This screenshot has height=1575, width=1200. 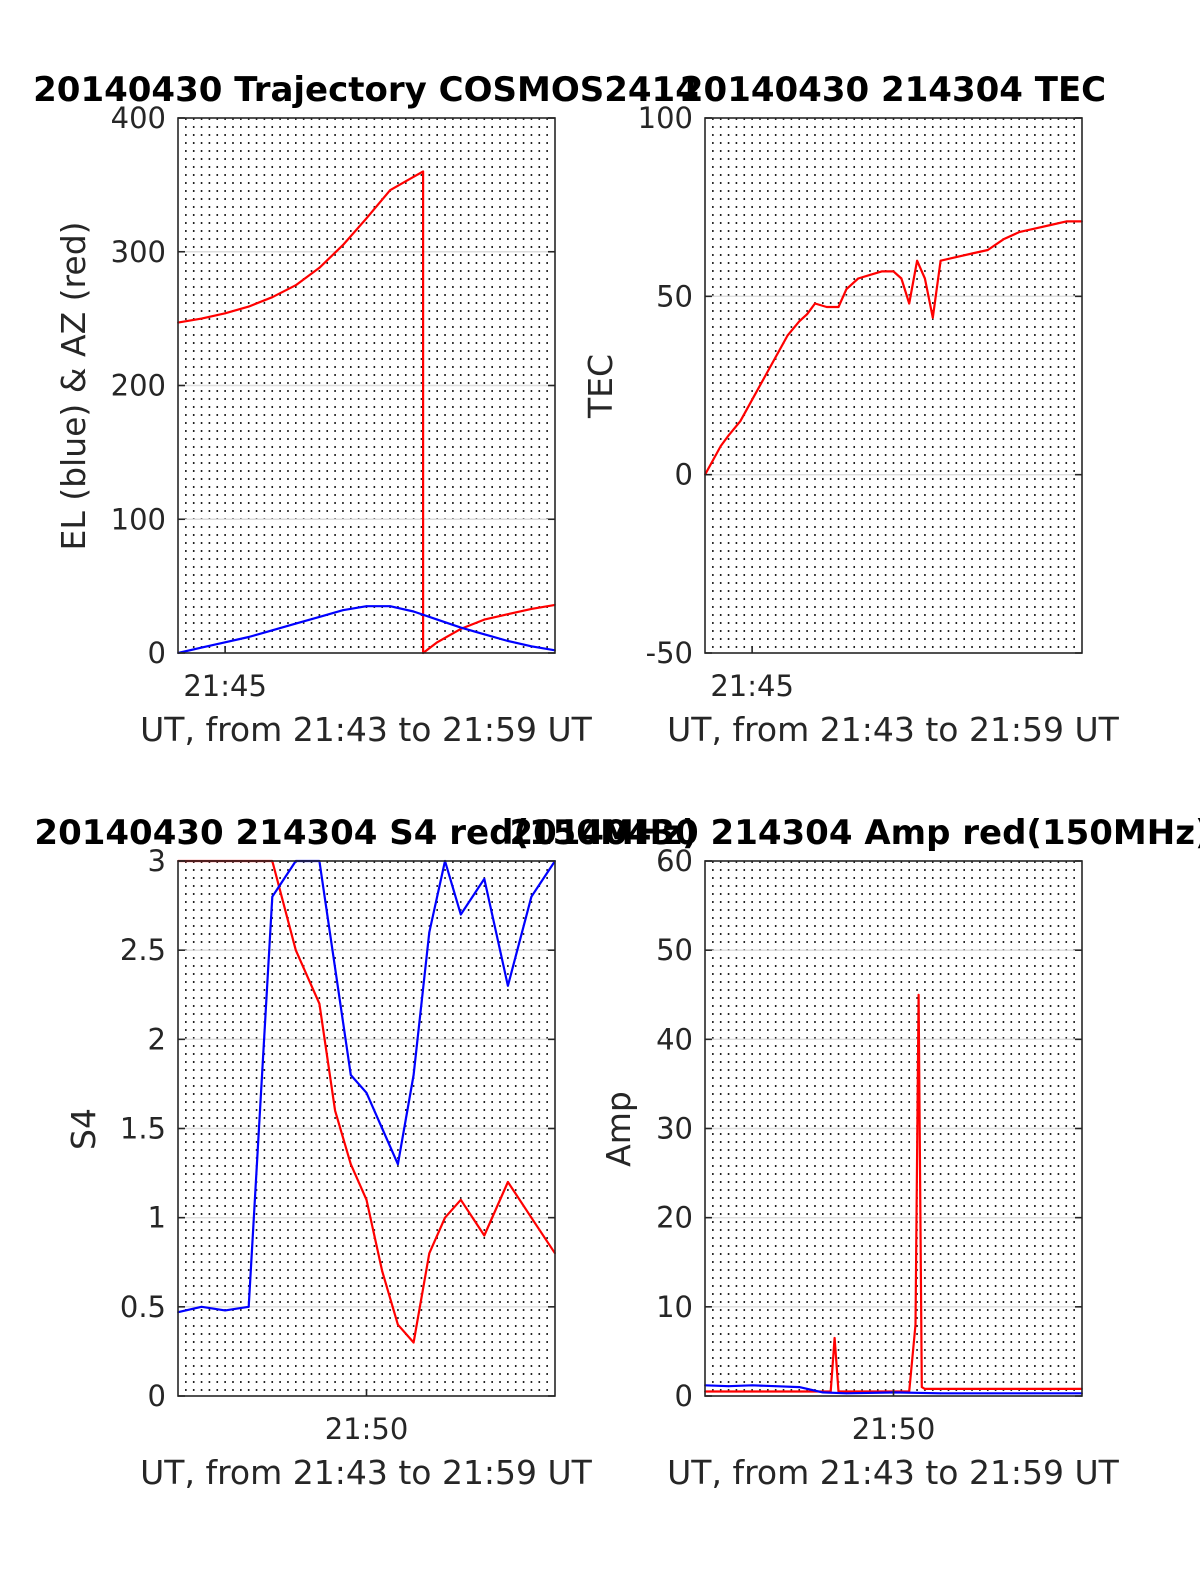 What do you see at coordinates (366, 90) in the screenshot?
I see `trajectory-title: 20140430 Trajectory COSMOS2414` at bounding box center [366, 90].